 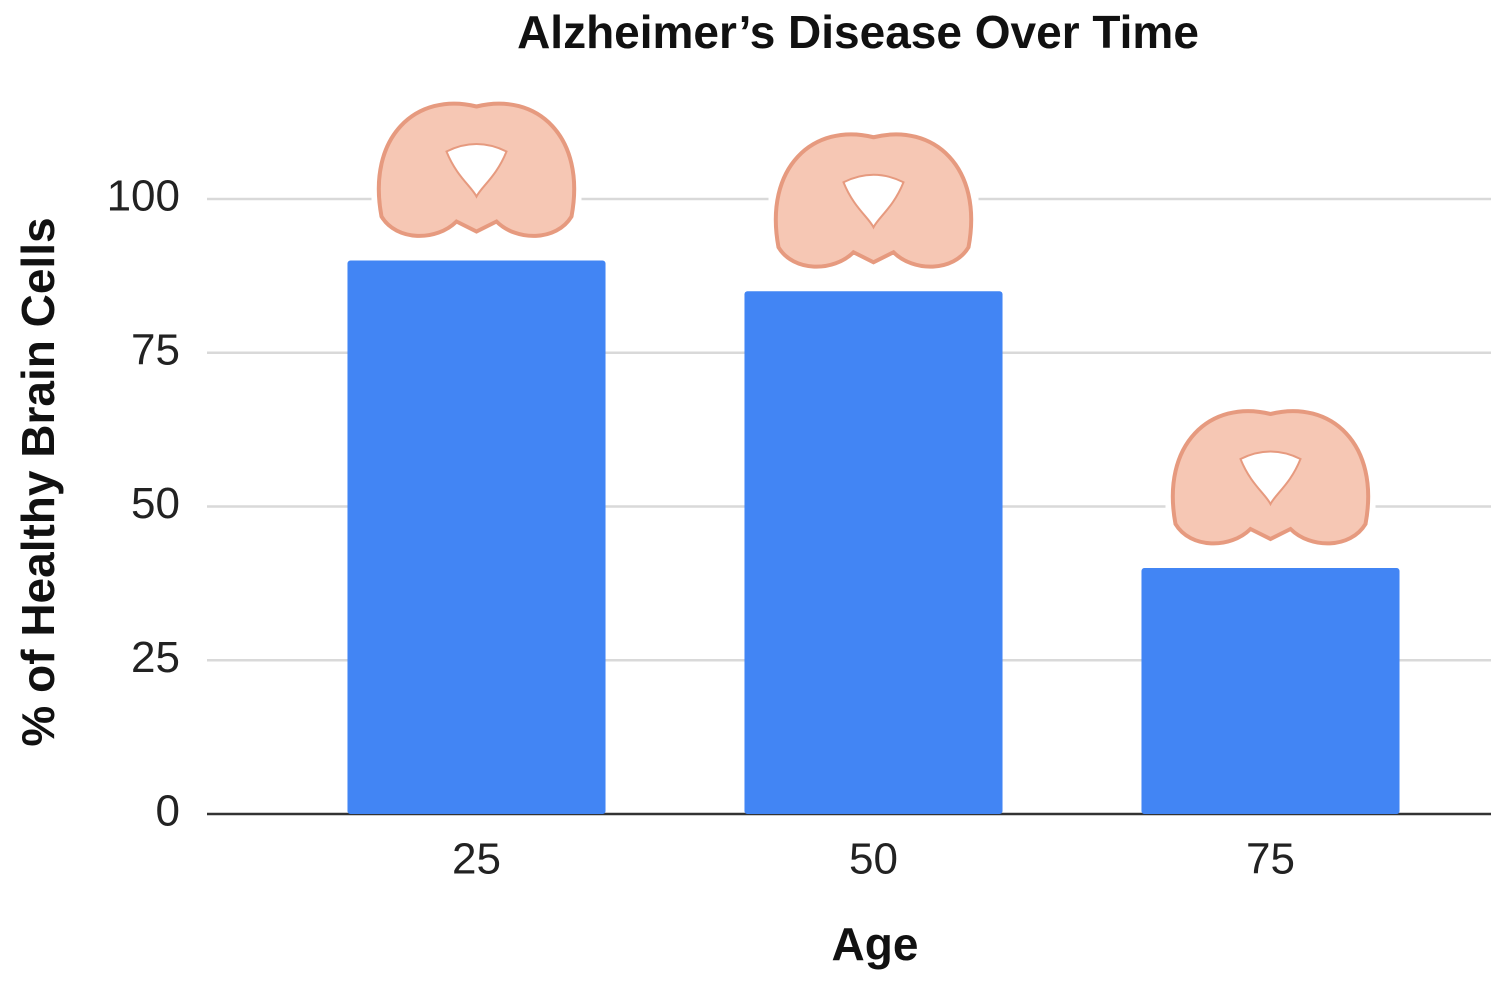 What do you see at coordinates (858, 32) in the screenshot?
I see `chart-title: Alzheimer’s Disease Over Time` at bounding box center [858, 32].